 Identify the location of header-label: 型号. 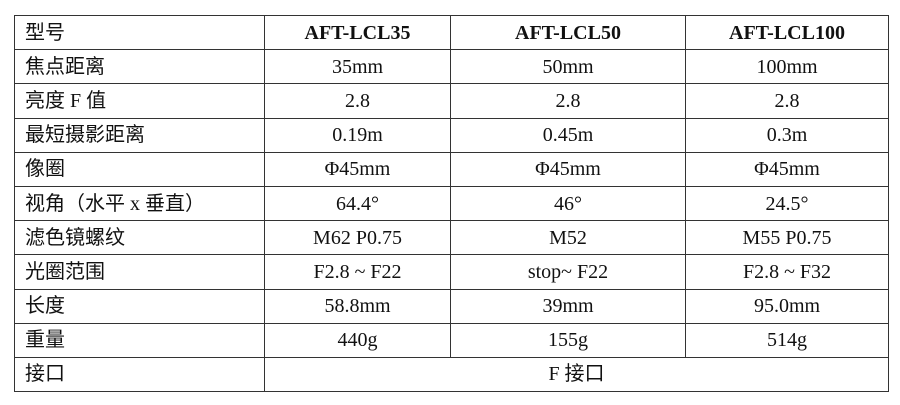
(139, 32).